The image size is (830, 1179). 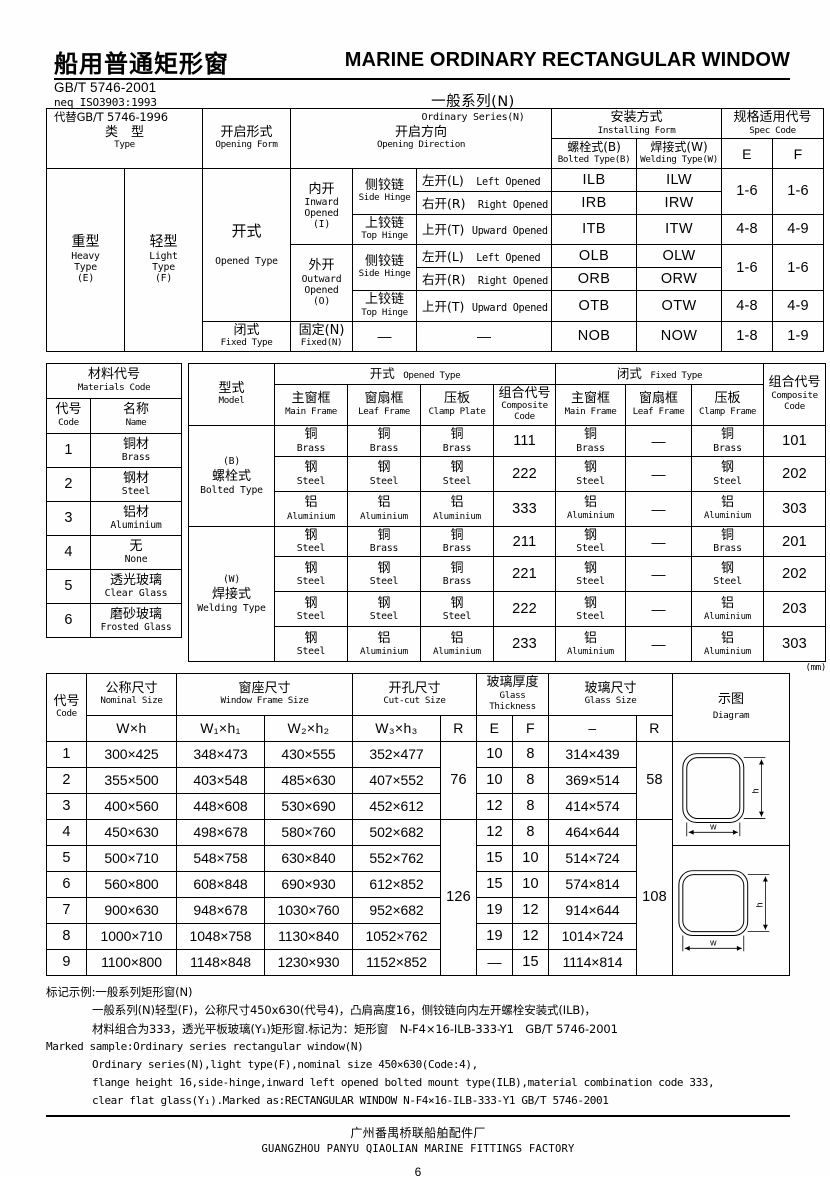 I want to click on subheader-w3h3: W₃×h₃, so click(x=396, y=728).